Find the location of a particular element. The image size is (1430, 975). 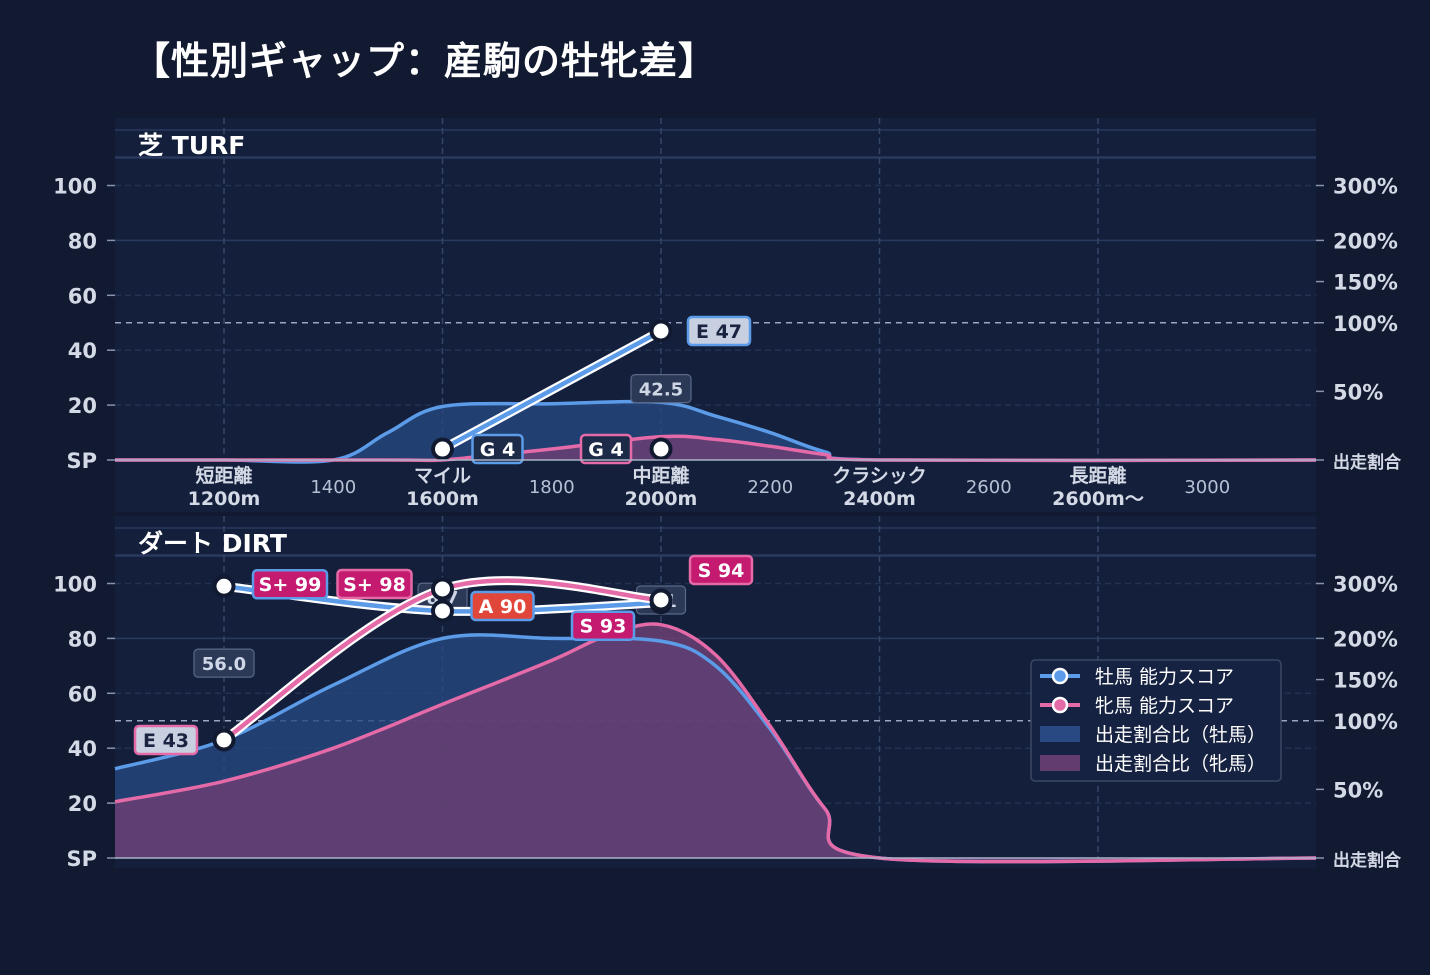

x-category-label: 短距離 is located at coordinates (223, 475).